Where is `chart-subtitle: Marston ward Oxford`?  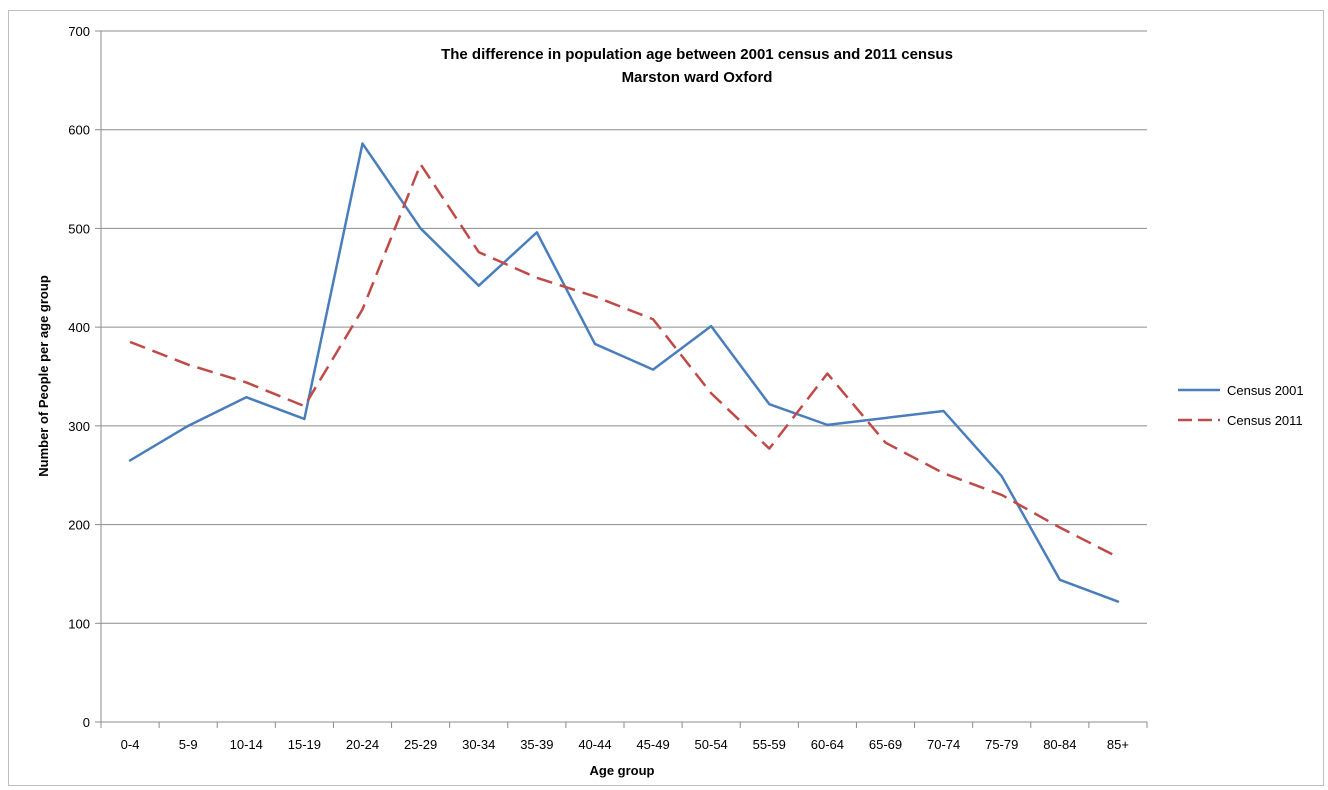 chart-subtitle: Marston ward Oxford is located at coordinates (697, 77).